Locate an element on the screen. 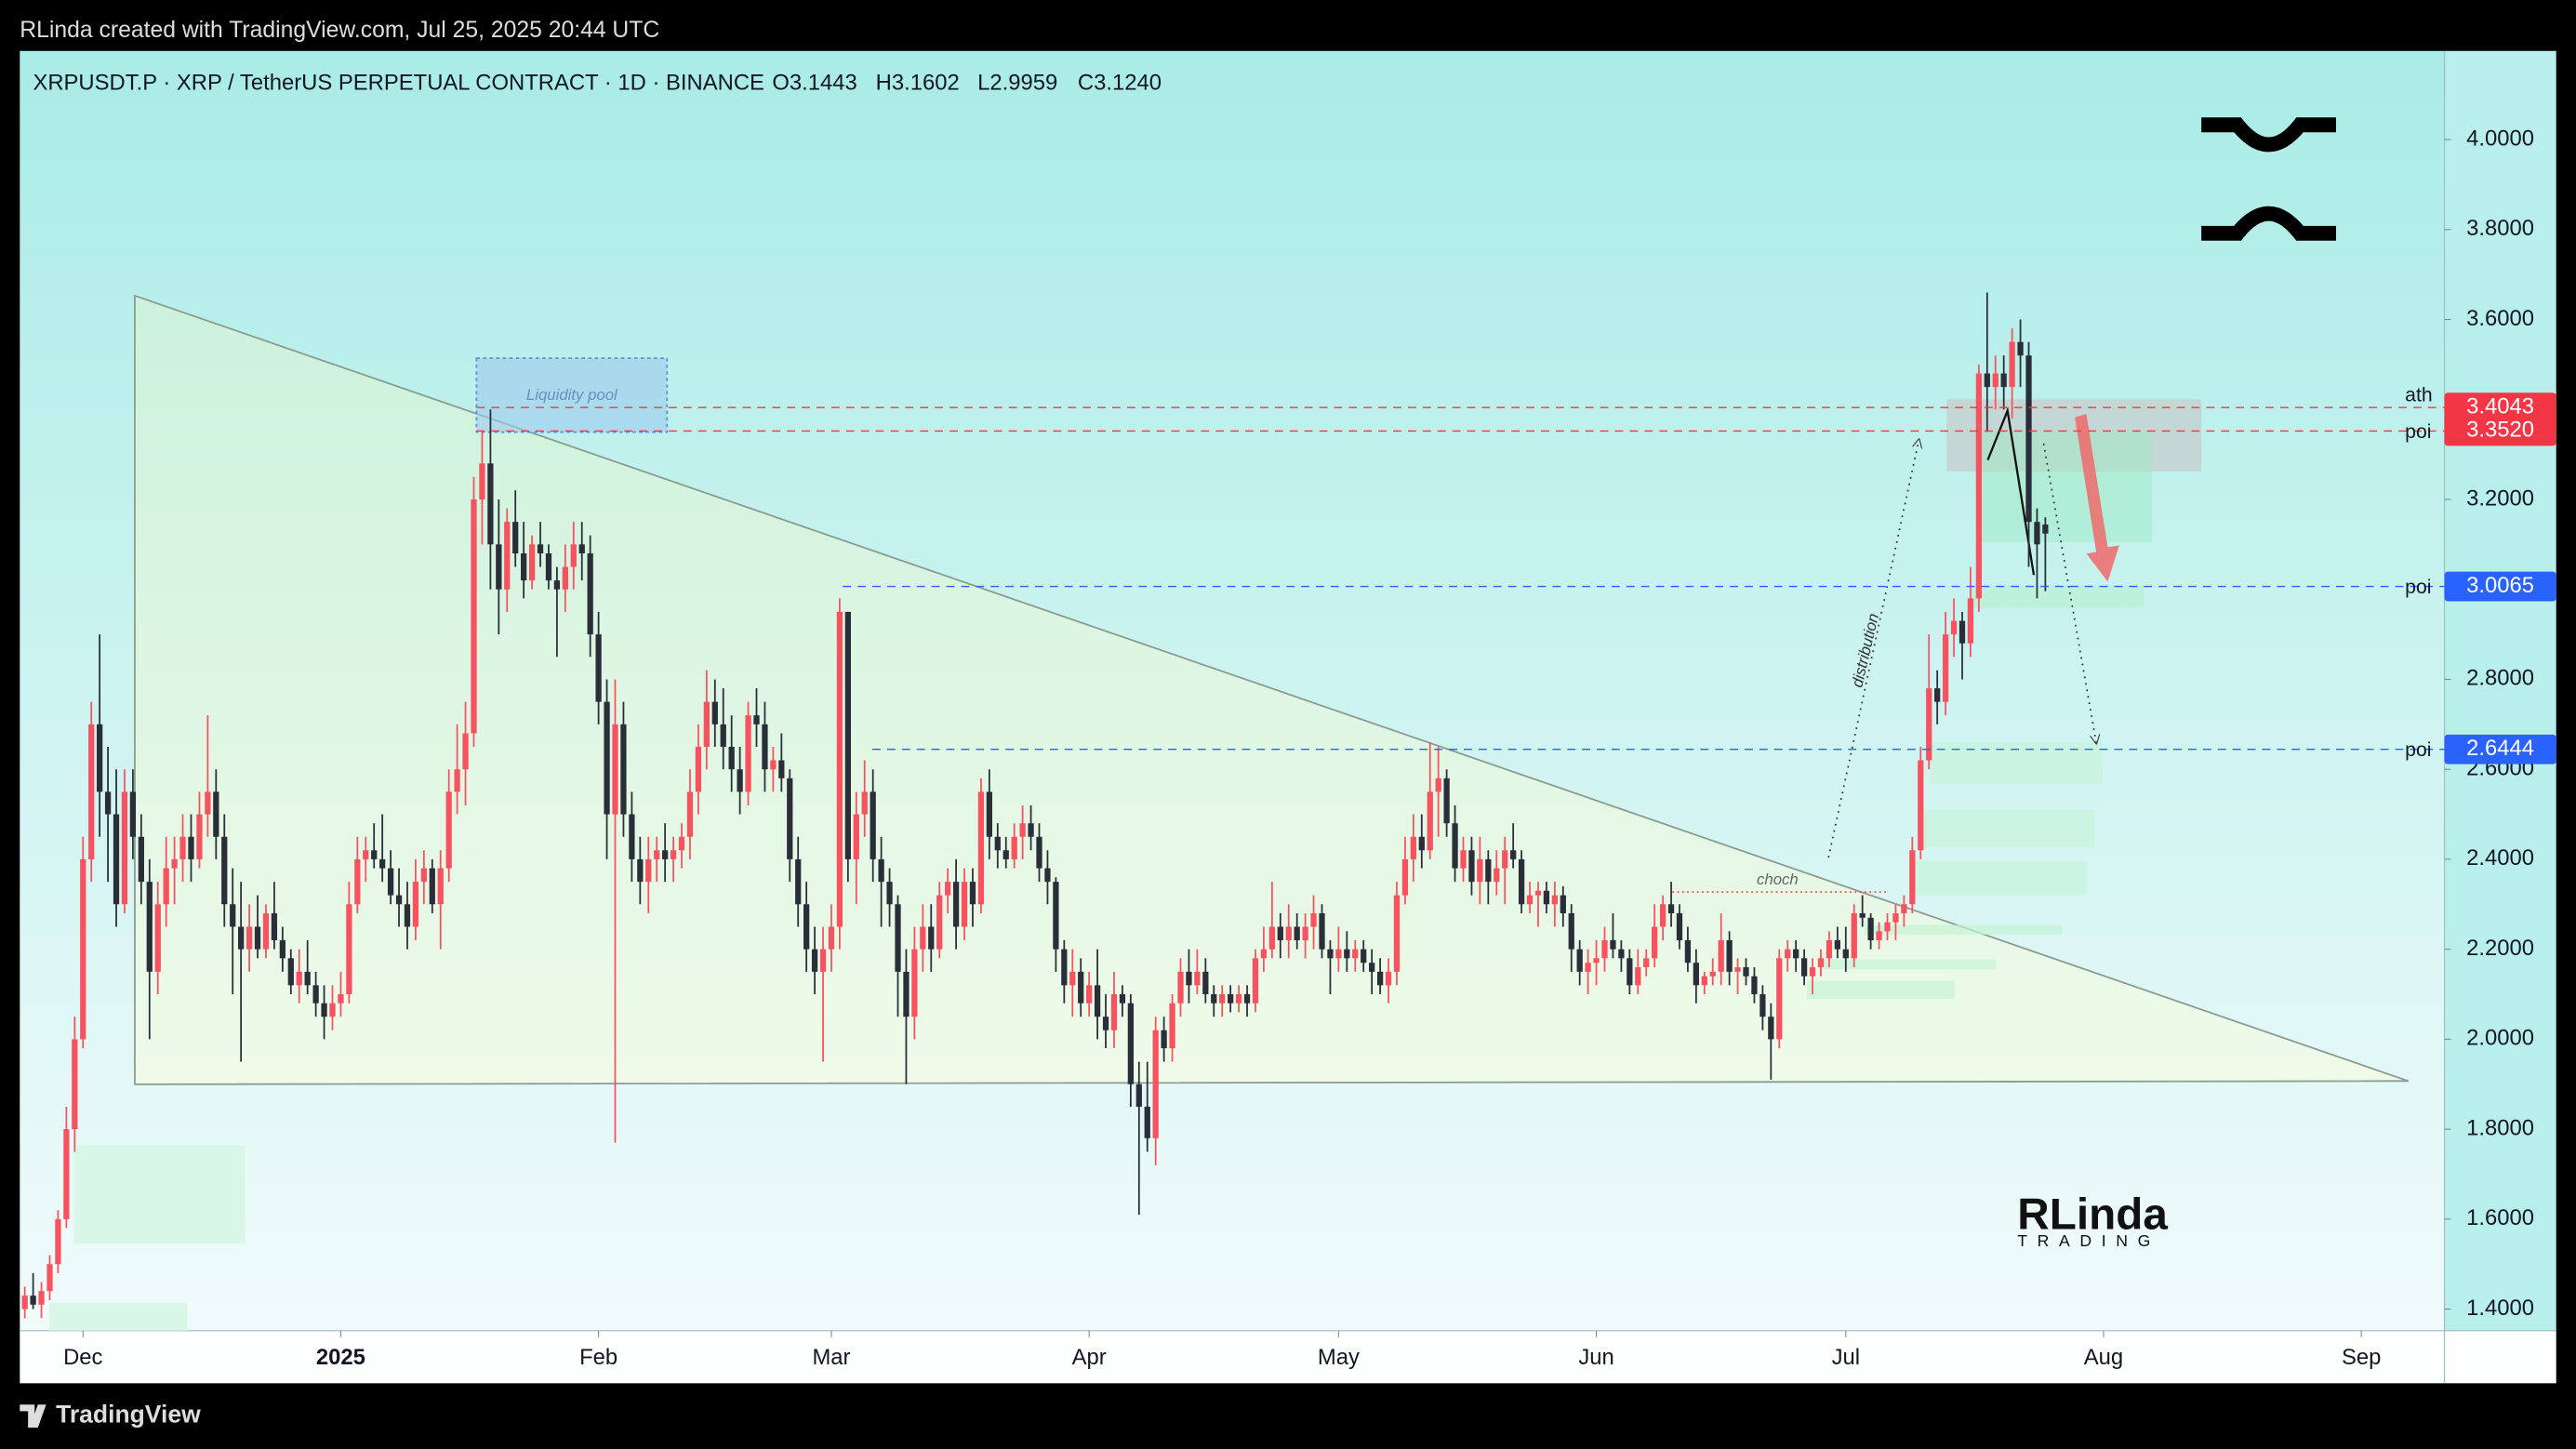 The image size is (2576, 1449). legend-low: L2.9959 is located at coordinates (1017, 82).